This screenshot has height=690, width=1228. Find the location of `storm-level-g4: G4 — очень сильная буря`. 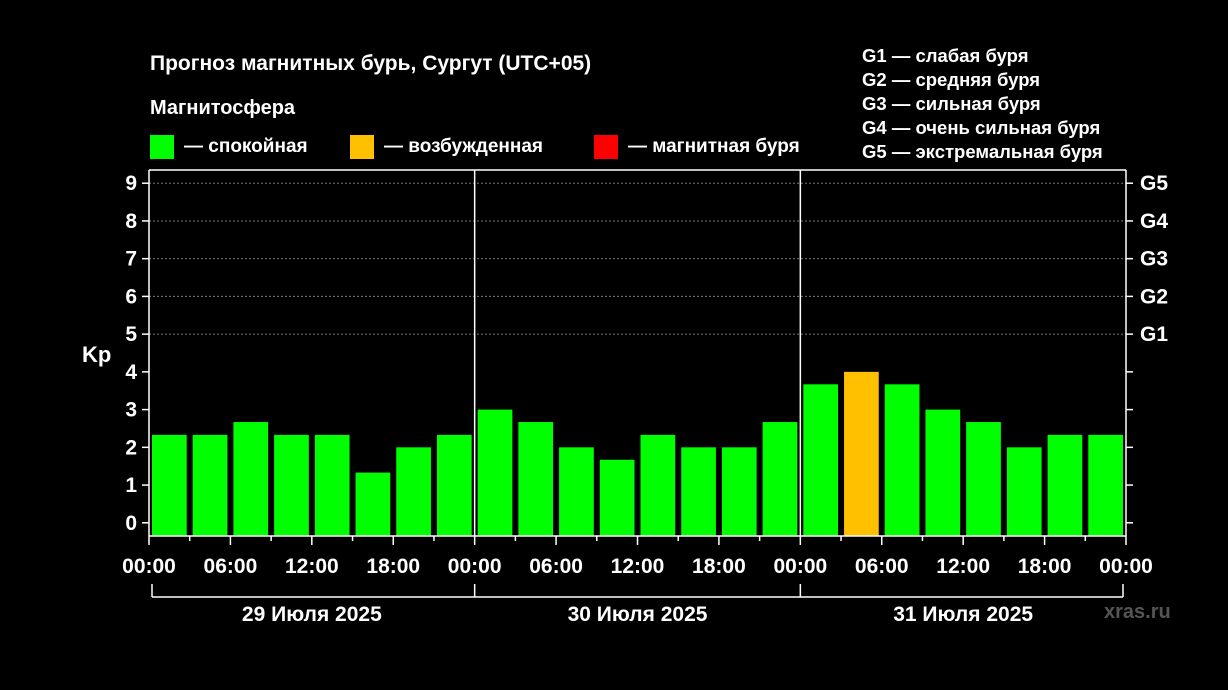

storm-level-g4: G4 — очень сильная буря is located at coordinates (981, 127).